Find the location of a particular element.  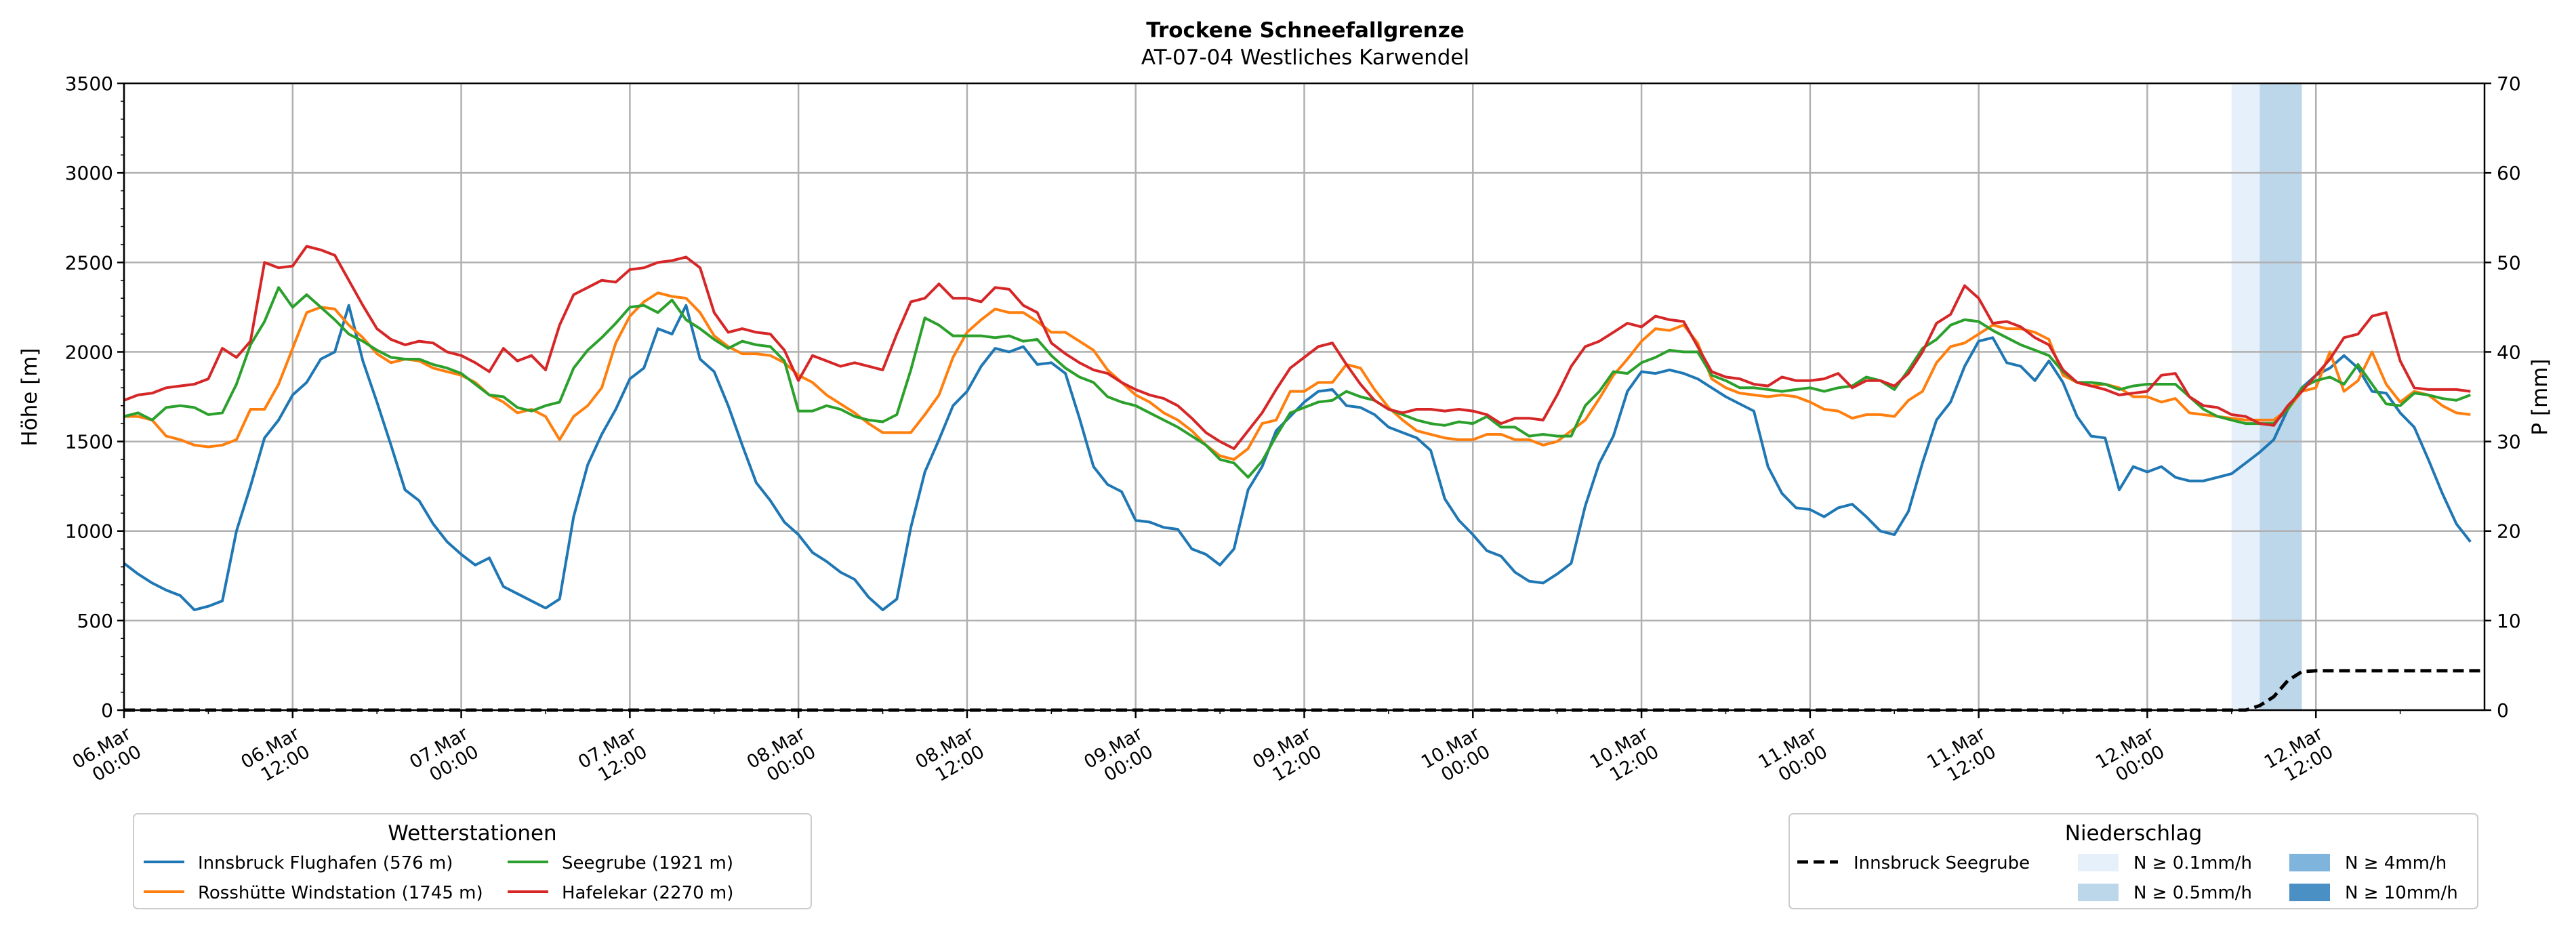

chart-title: Trockene Schneefallgrenze is located at coordinates (1305, 31).